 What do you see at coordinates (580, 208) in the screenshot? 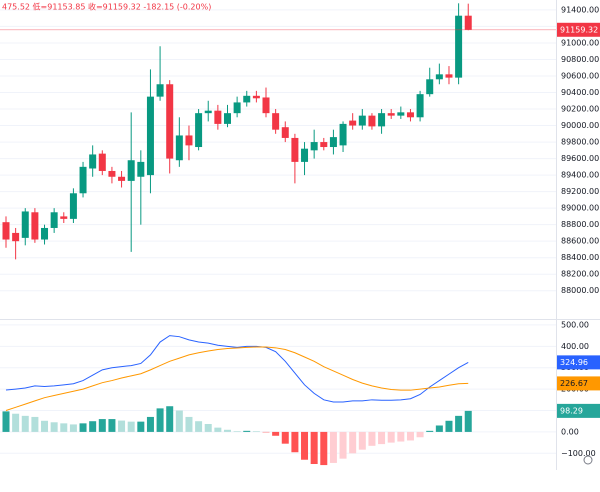
I see `y-tick-label: 89000.00` at bounding box center [580, 208].